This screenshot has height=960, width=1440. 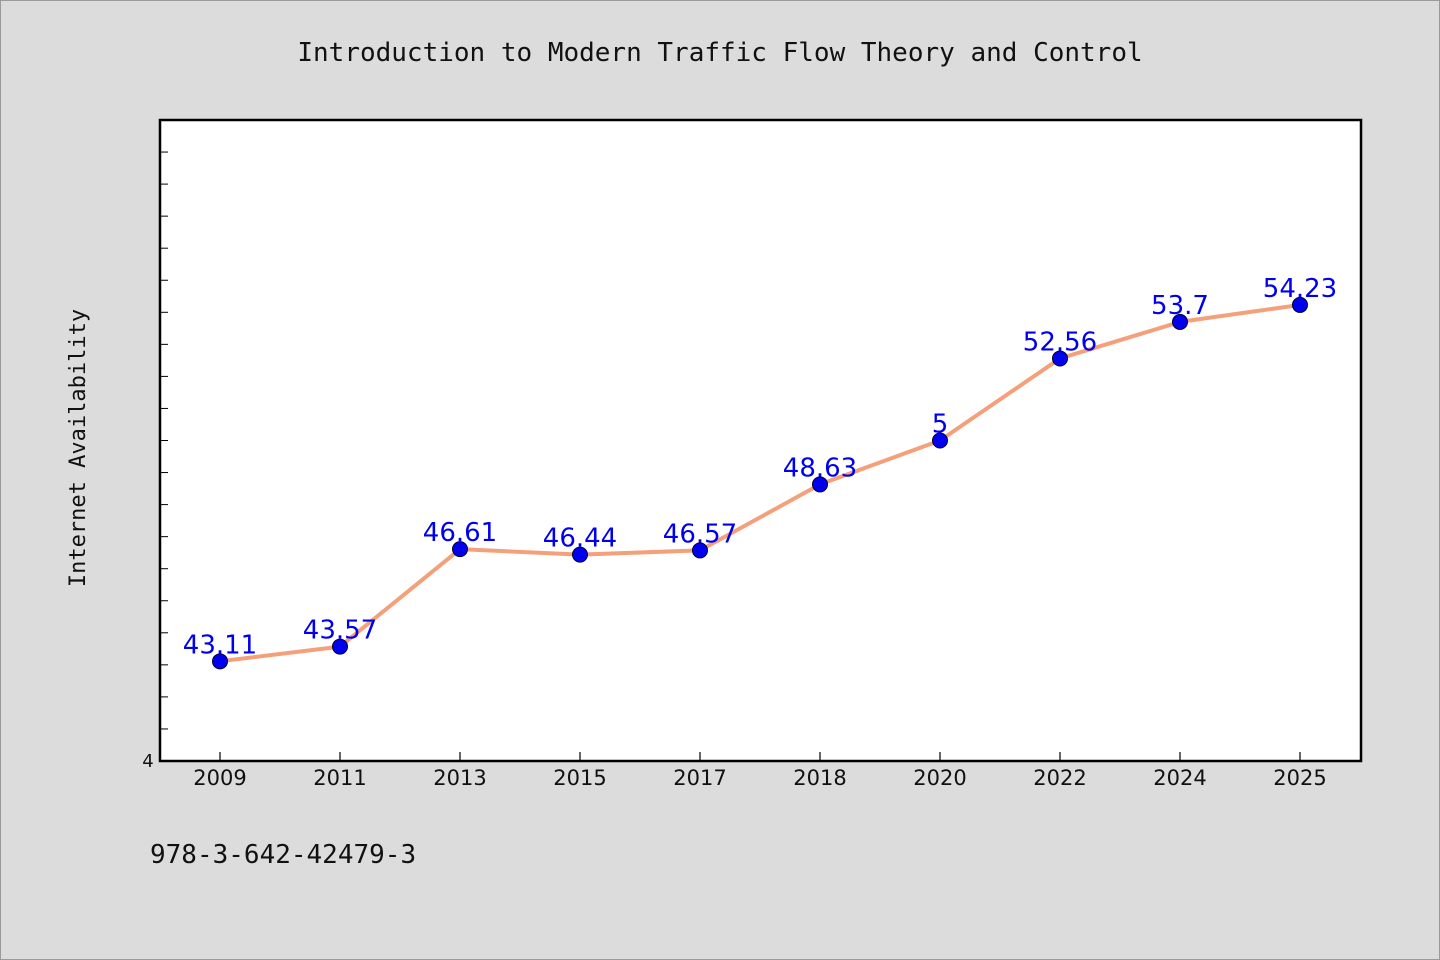 What do you see at coordinates (1060, 342) in the screenshot?
I see `data-label: 52.56` at bounding box center [1060, 342].